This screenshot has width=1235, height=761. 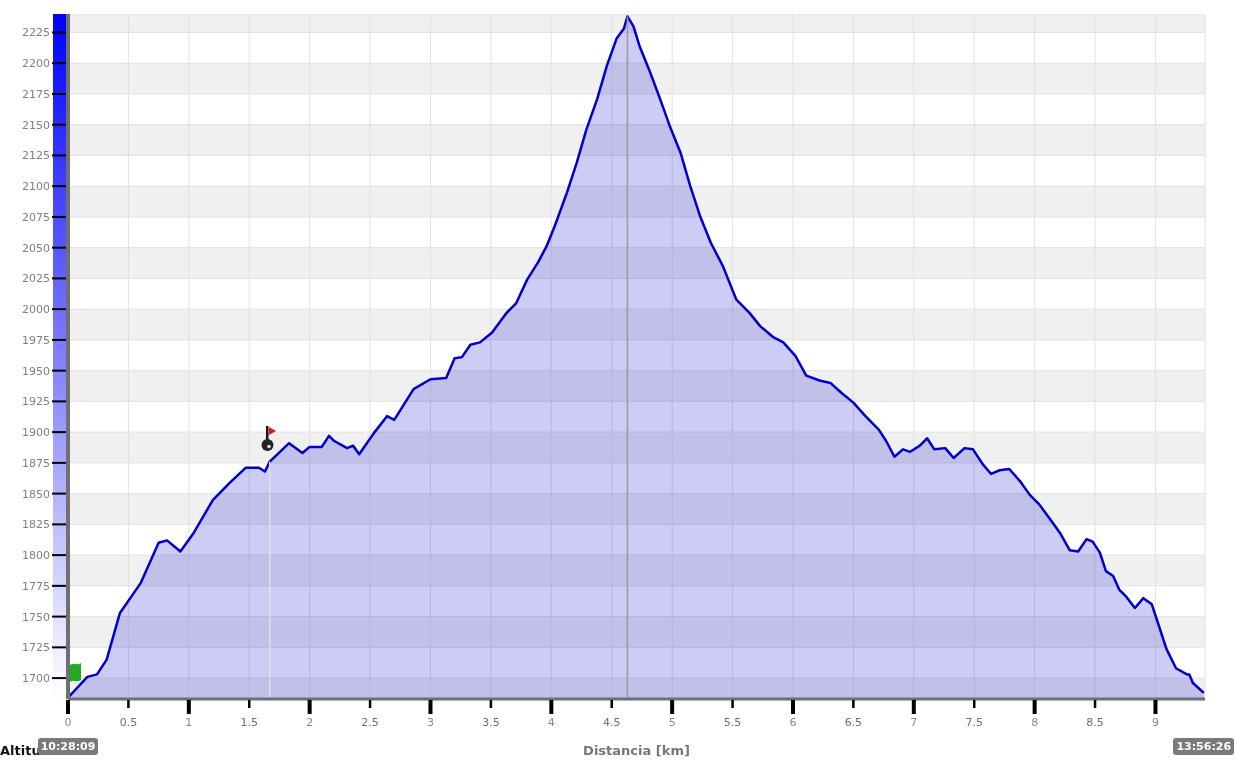 I want to click on x-tick-label: 4, so click(x=551, y=722).